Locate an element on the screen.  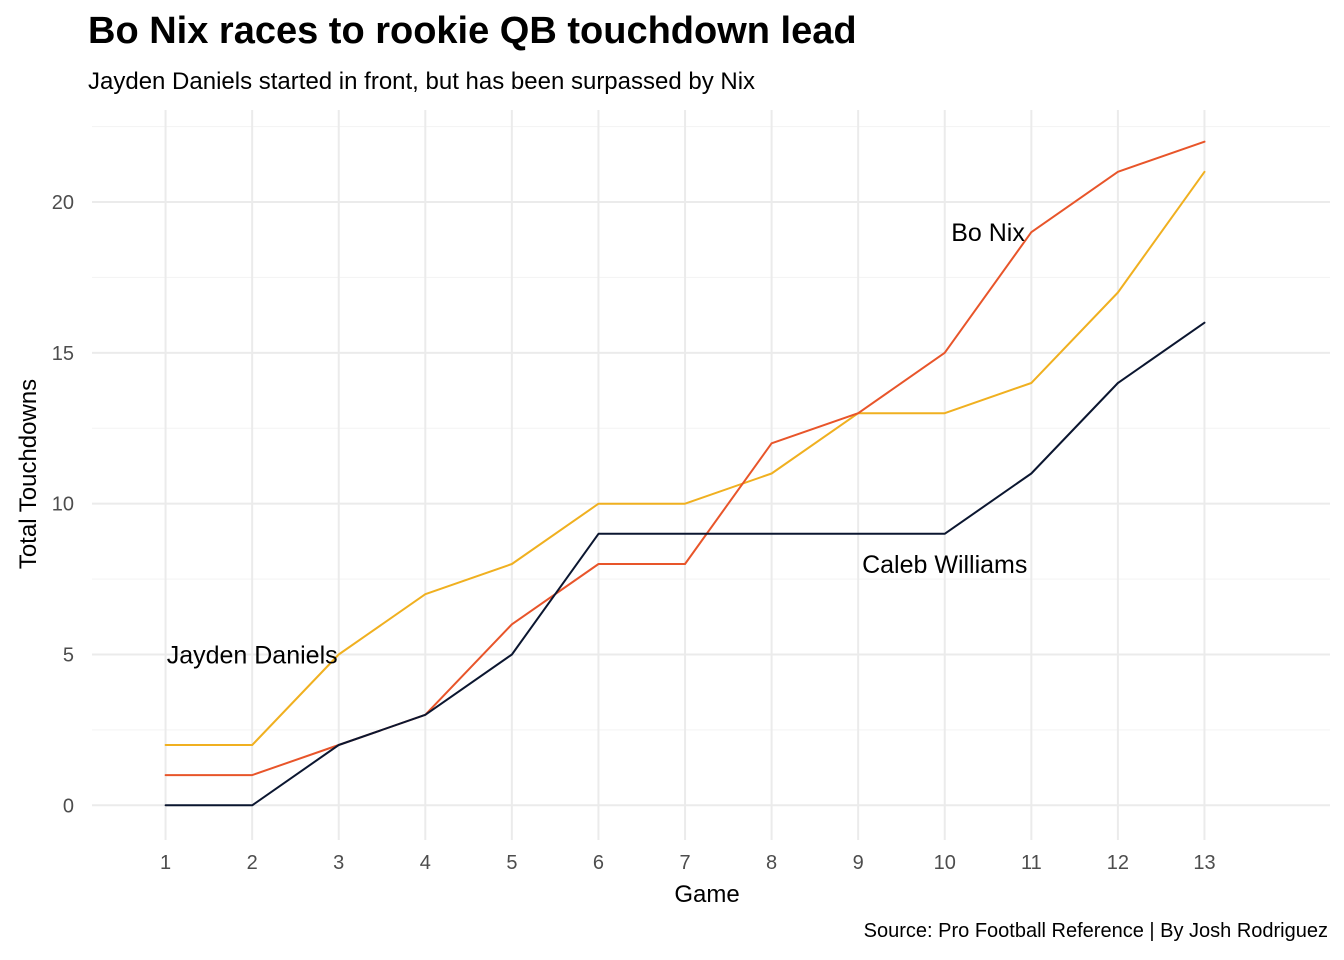
x-axis-title: Game is located at coordinates (706, 894).